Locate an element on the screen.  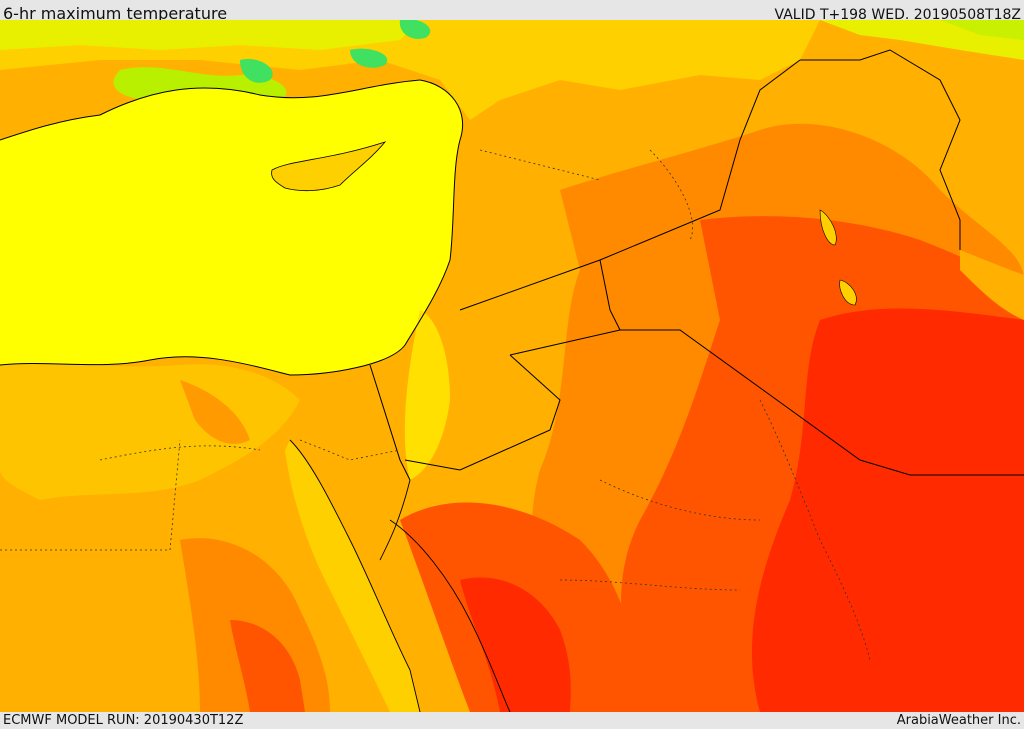
extreme-zone is located at coordinates (887, 510).